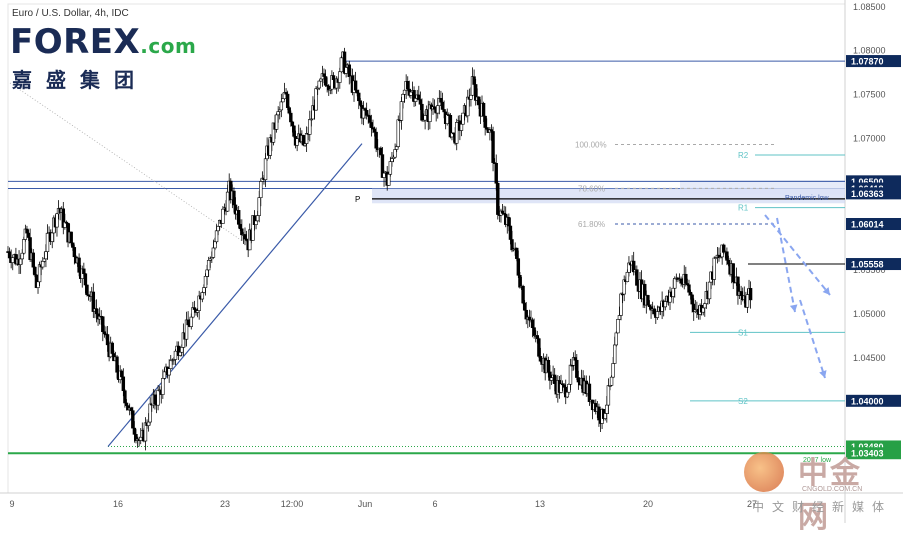 This screenshot has width=903, height=536. I want to click on price-tick-label: 1.08000, so click(869, 51).